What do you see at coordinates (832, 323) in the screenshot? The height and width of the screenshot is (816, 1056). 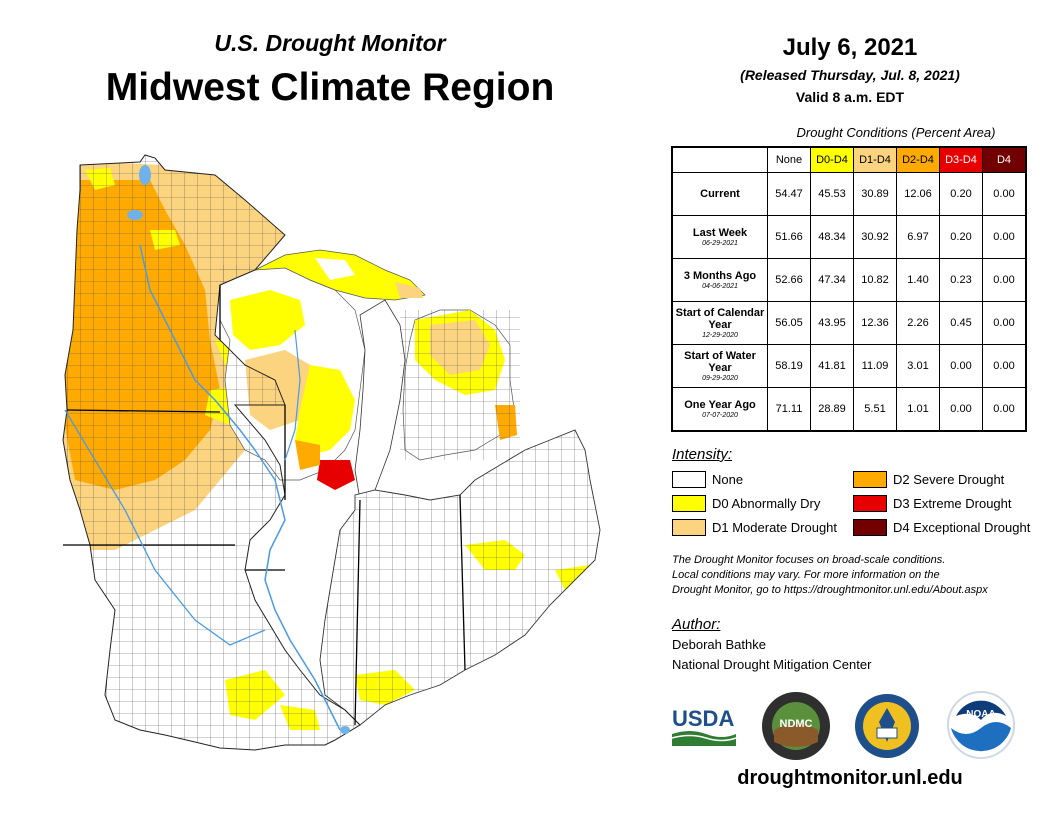 I see `table-cell: 43.95` at bounding box center [832, 323].